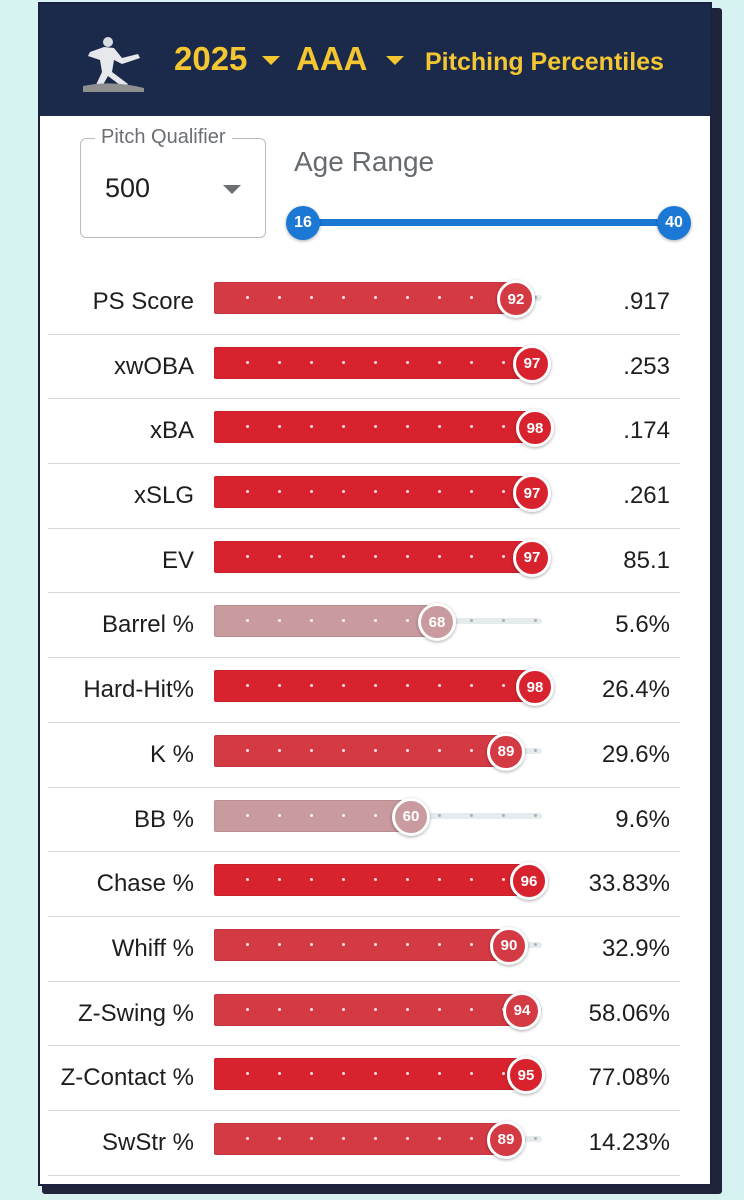  What do you see at coordinates (646, 496) in the screenshot?
I see `metric-value: .261` at bounding box center [646, 496].